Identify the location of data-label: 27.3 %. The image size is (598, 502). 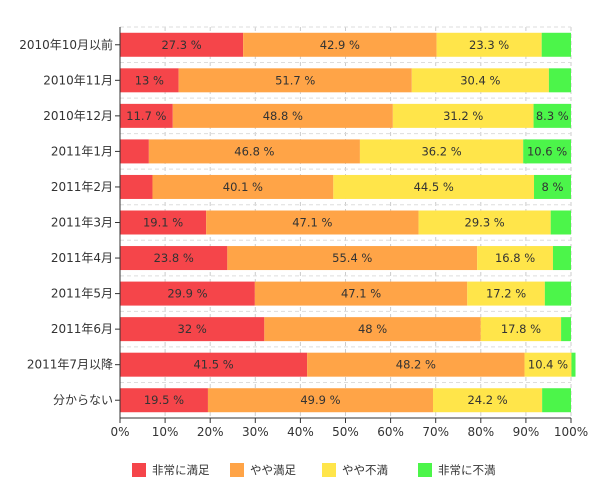
(181, 45).